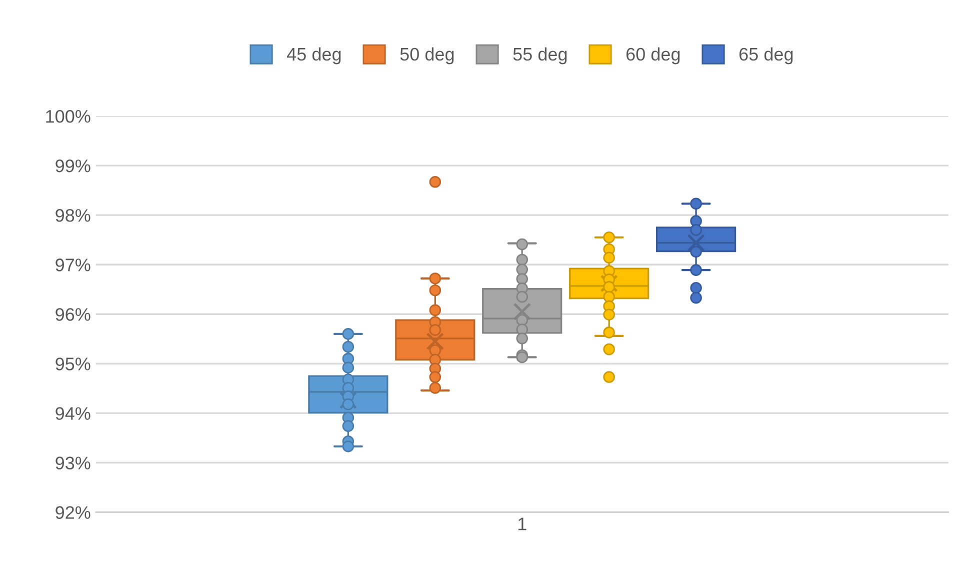 This screenshot has width=958, height=566. I want to click on y-tick-label: 96%, so click(73, 314).